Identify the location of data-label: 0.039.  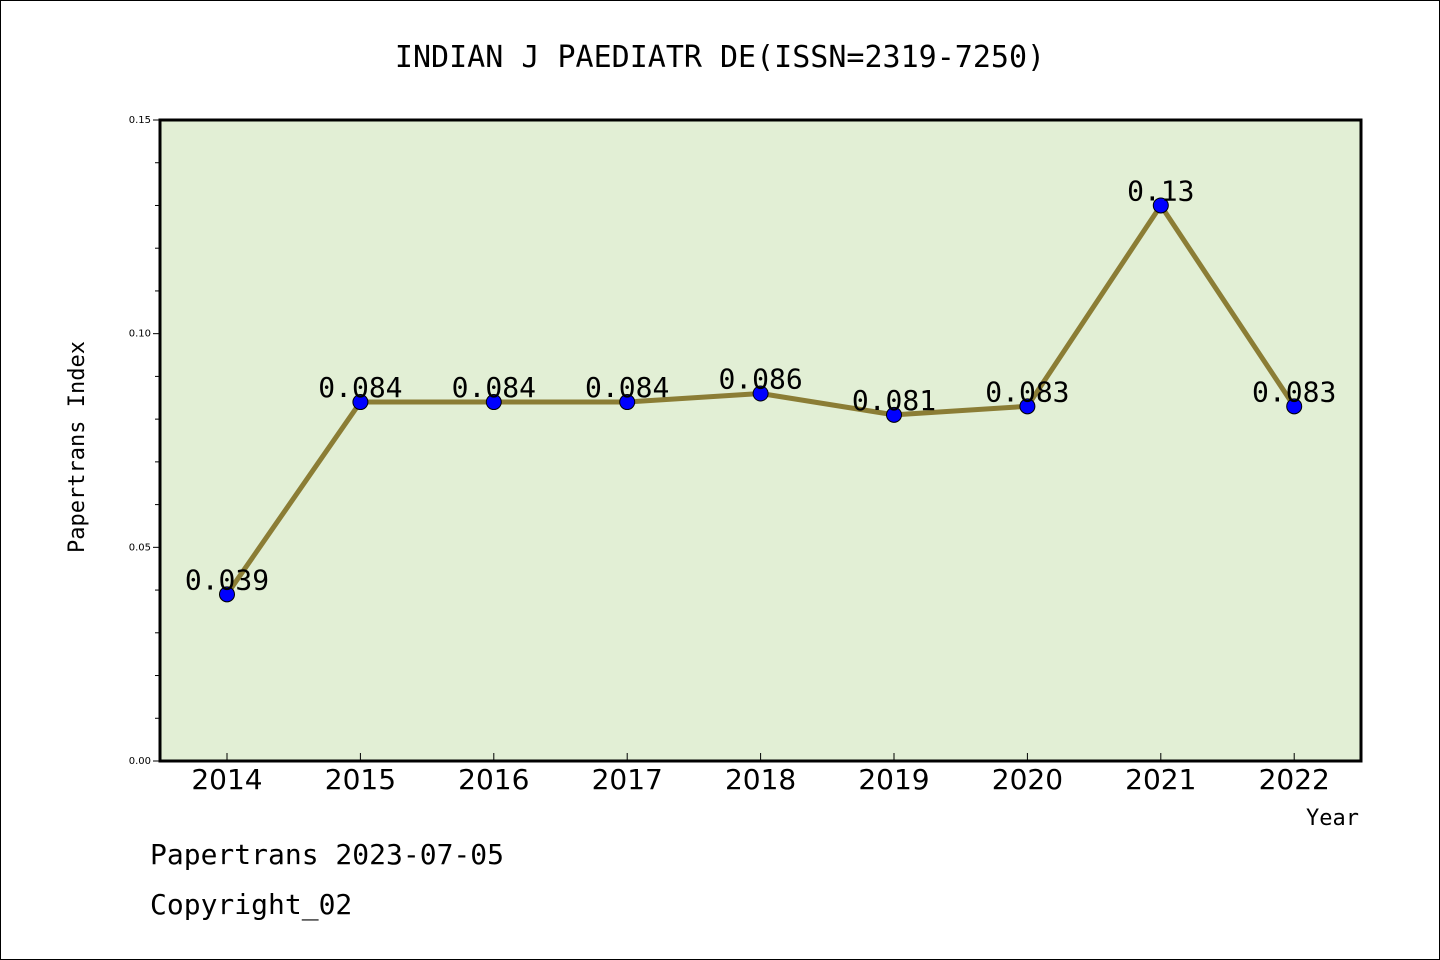
(227, 579).